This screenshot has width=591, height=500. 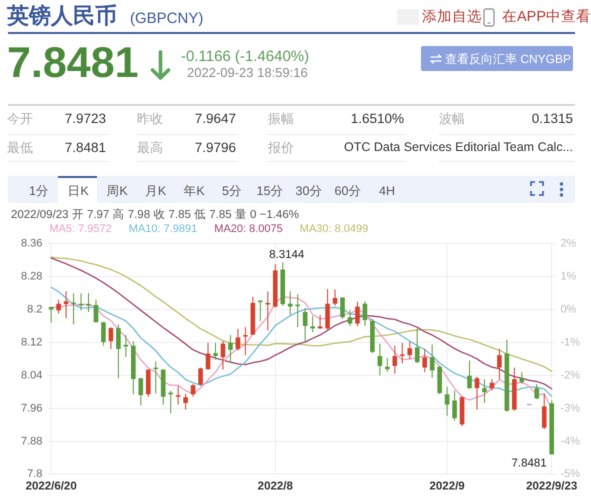 What do you see at coordinates (248, 229) in the screenshot?
I see `text: MA20: 8.0075` at bounding box center [248, 229].